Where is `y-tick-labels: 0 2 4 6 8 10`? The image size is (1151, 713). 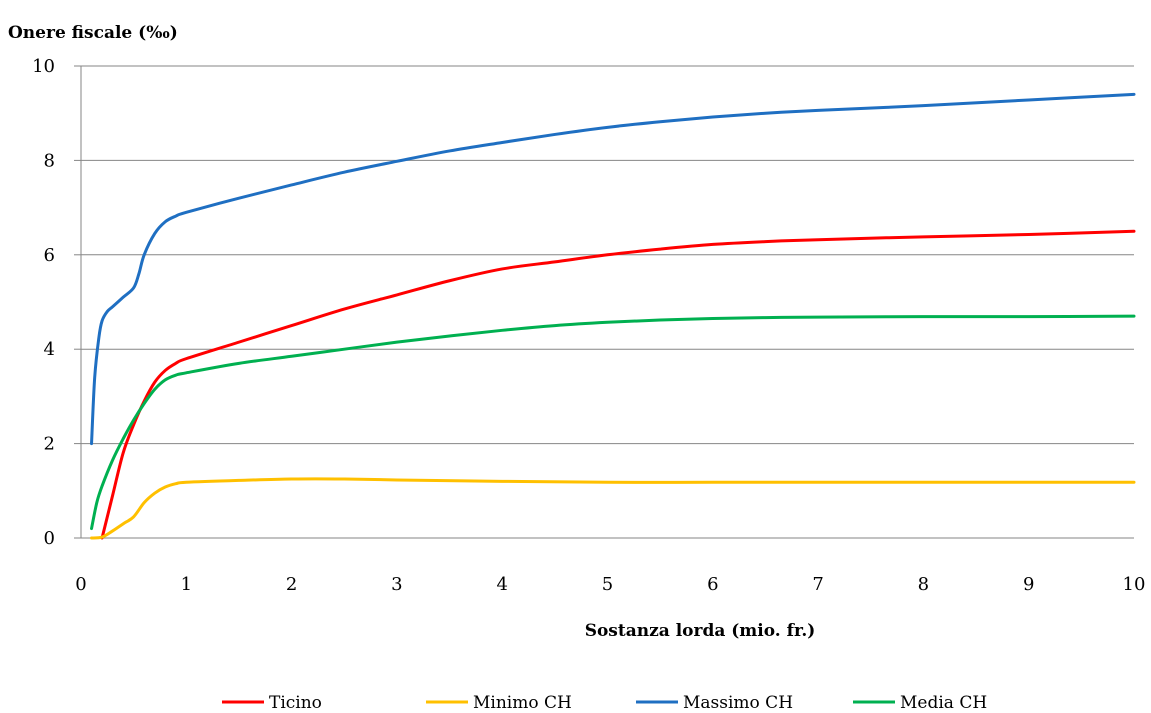 y-tick-labels: 0 2 4 6 8 10 is located at coordinates (43, 302).